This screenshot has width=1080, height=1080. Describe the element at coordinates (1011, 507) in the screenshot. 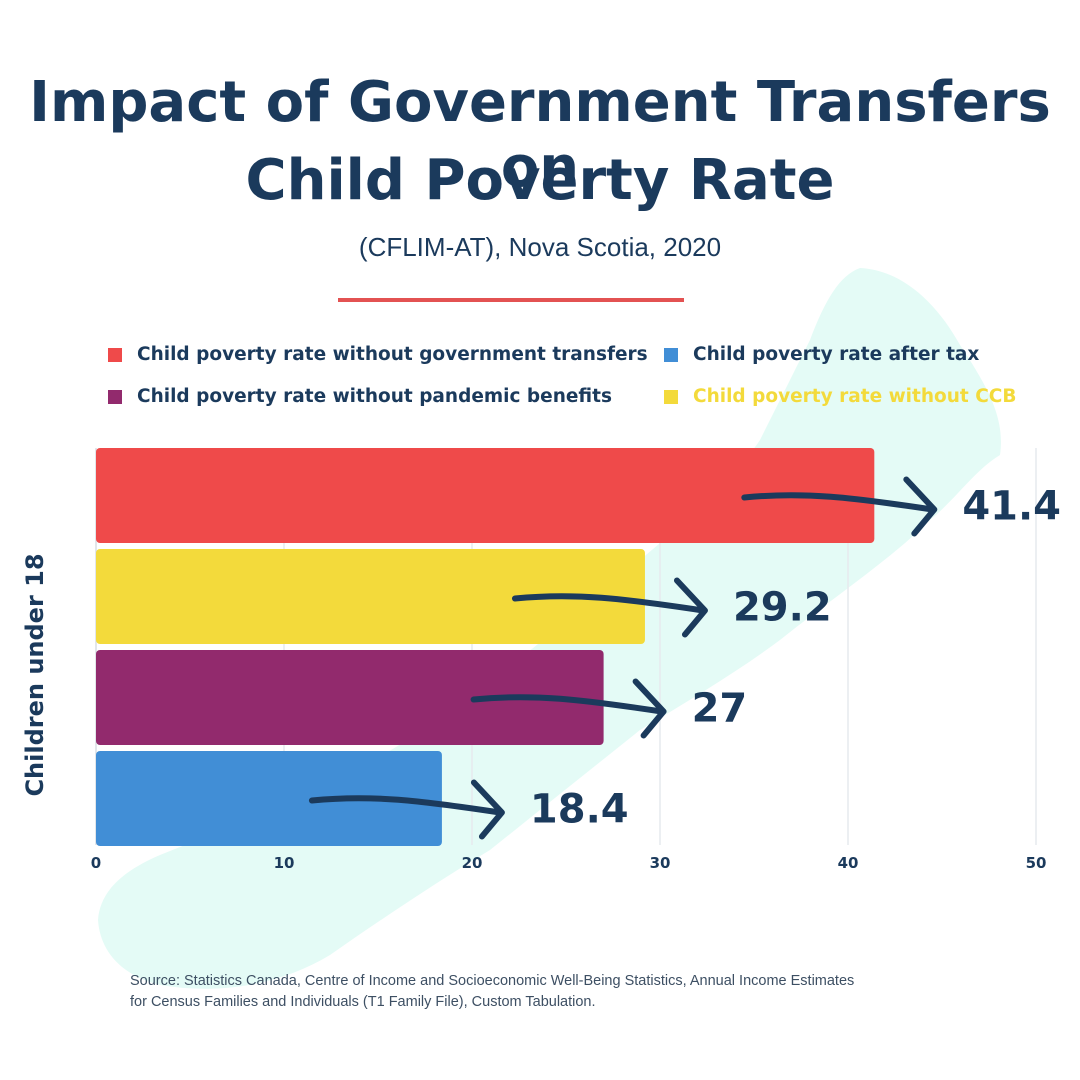

I see `data-label: 41.4` at that location.